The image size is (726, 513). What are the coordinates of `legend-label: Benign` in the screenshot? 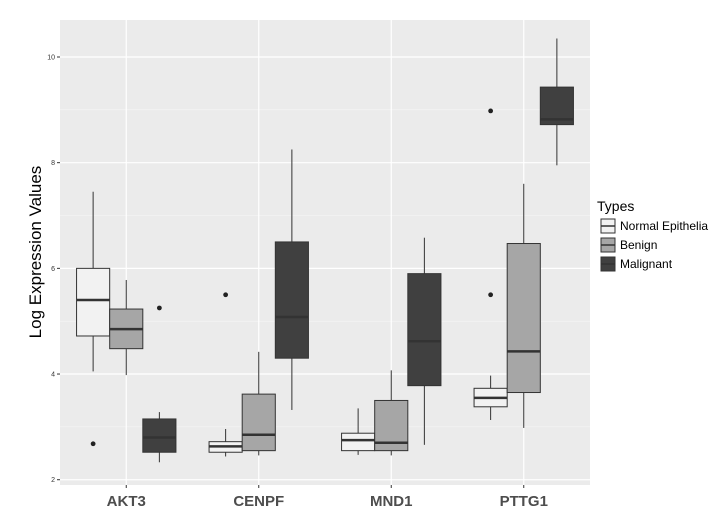 It's located at (638, 245).